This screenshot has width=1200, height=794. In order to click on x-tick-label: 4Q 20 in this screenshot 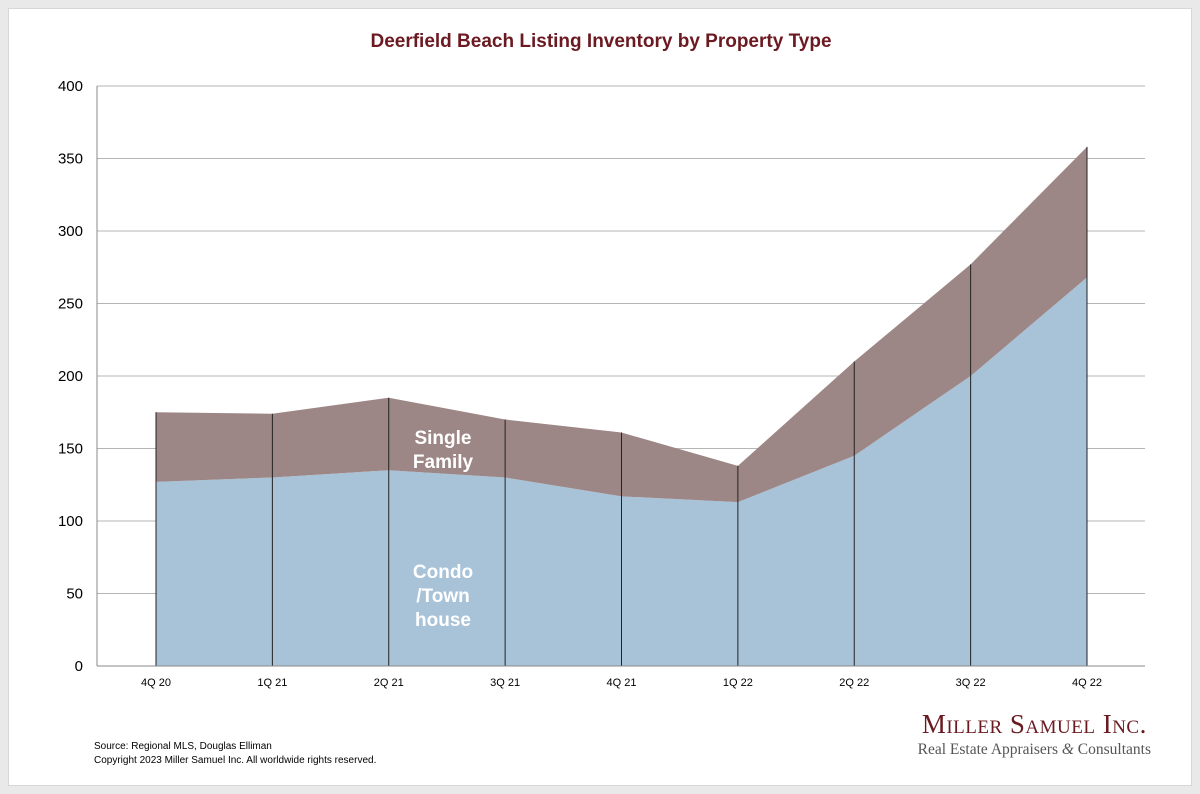, I will do `click(156, 683)`.